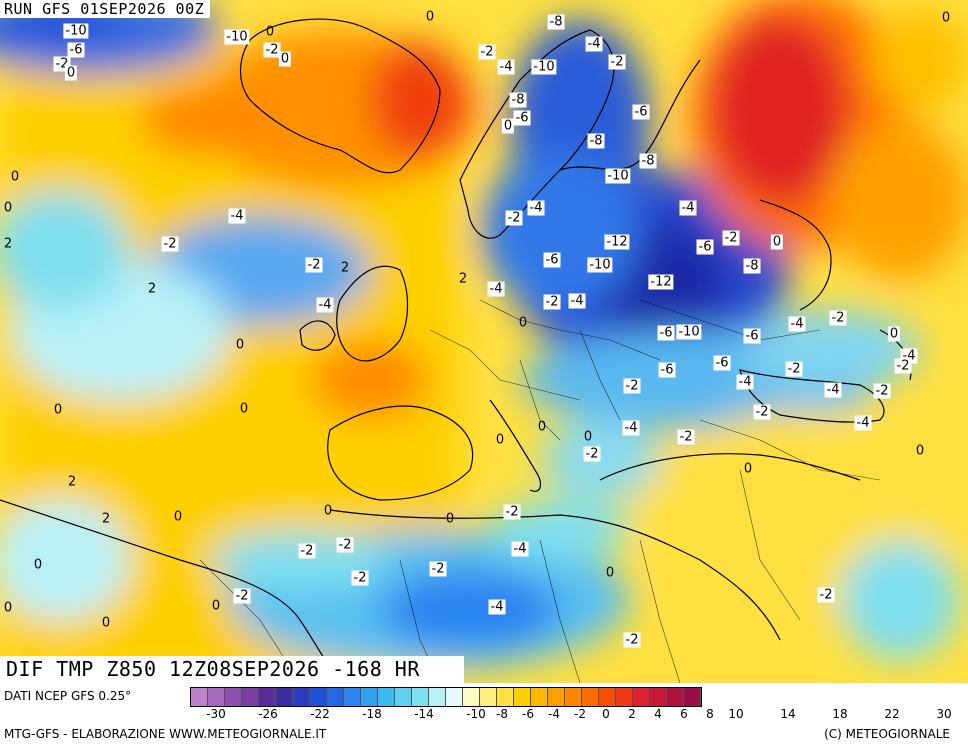  What do you see at coordinates (736, 714) in the screenshot?
I see `color-scale-tick: 10` at bounding box center [736, 714].